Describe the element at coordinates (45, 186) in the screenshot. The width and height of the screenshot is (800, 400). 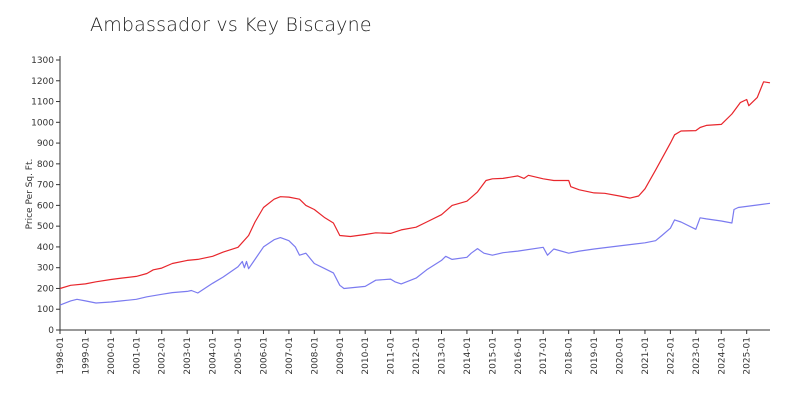
I see `y-tick-label: 700` at that location.